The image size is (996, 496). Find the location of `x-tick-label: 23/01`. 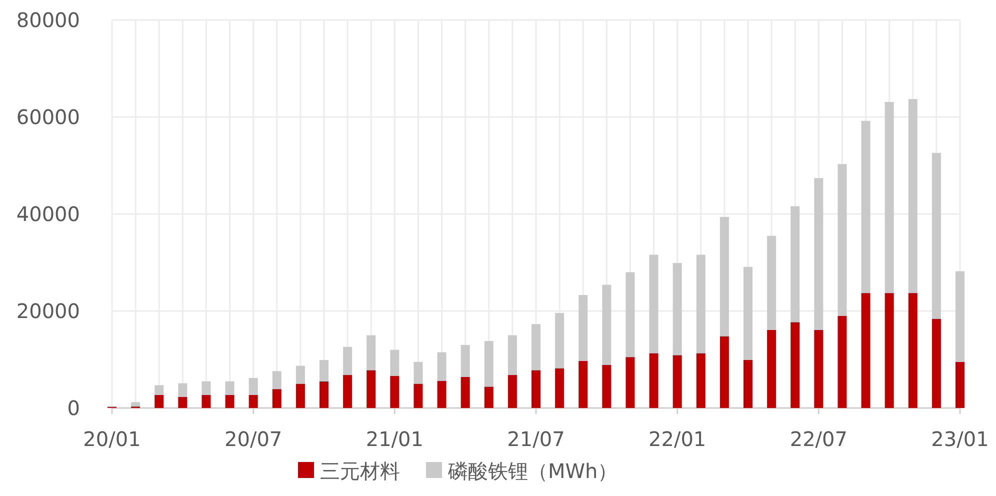

x-tick-label: 23/01 is located at coordinates (960, 439).